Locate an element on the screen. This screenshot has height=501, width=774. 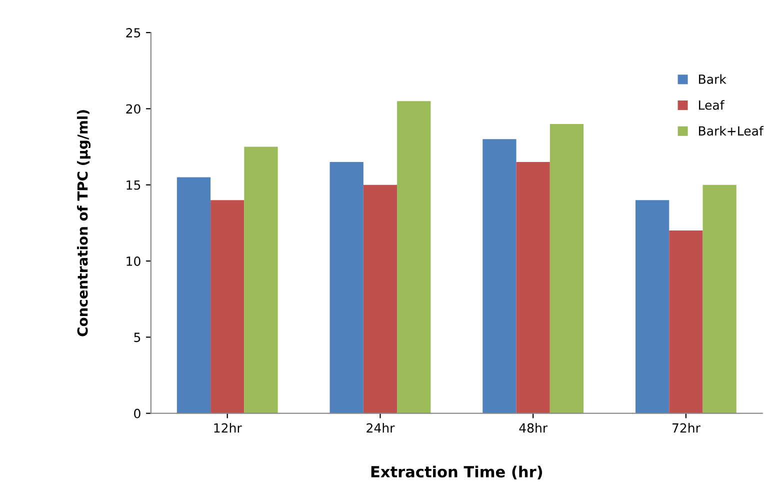
y-tick-label: 25 is located at coordinates (133, 33).